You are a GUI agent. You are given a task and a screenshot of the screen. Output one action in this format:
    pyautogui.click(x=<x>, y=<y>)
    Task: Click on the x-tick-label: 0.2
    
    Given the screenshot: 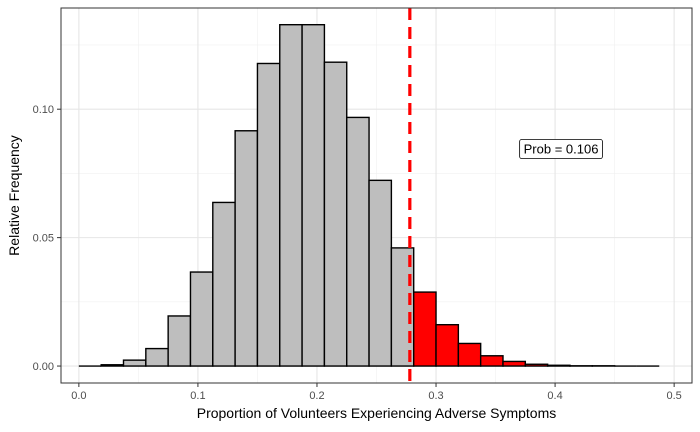 What is the action you would take?
    pyautogui.click(x=316, y=396)
    